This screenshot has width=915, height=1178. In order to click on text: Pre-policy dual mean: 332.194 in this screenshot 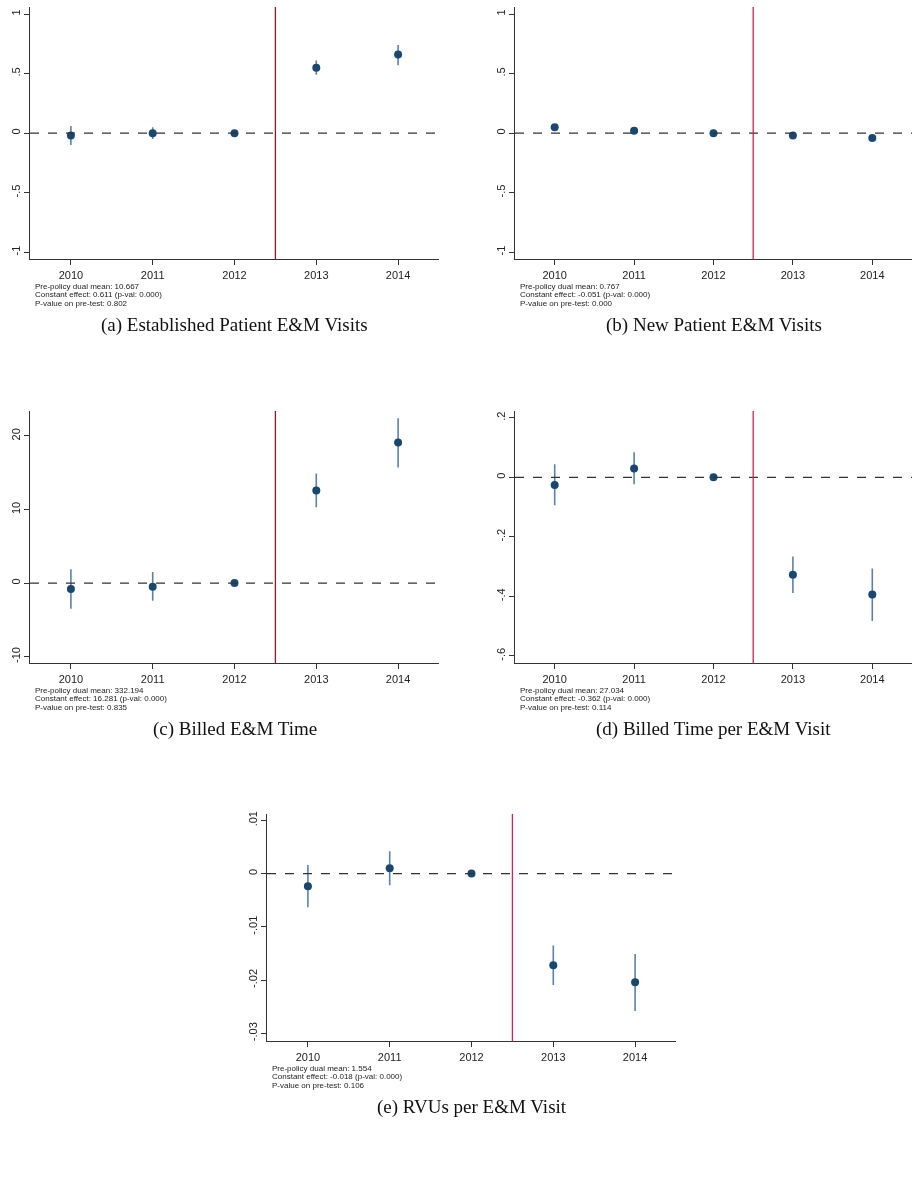, I will do `click(90, 690)`.